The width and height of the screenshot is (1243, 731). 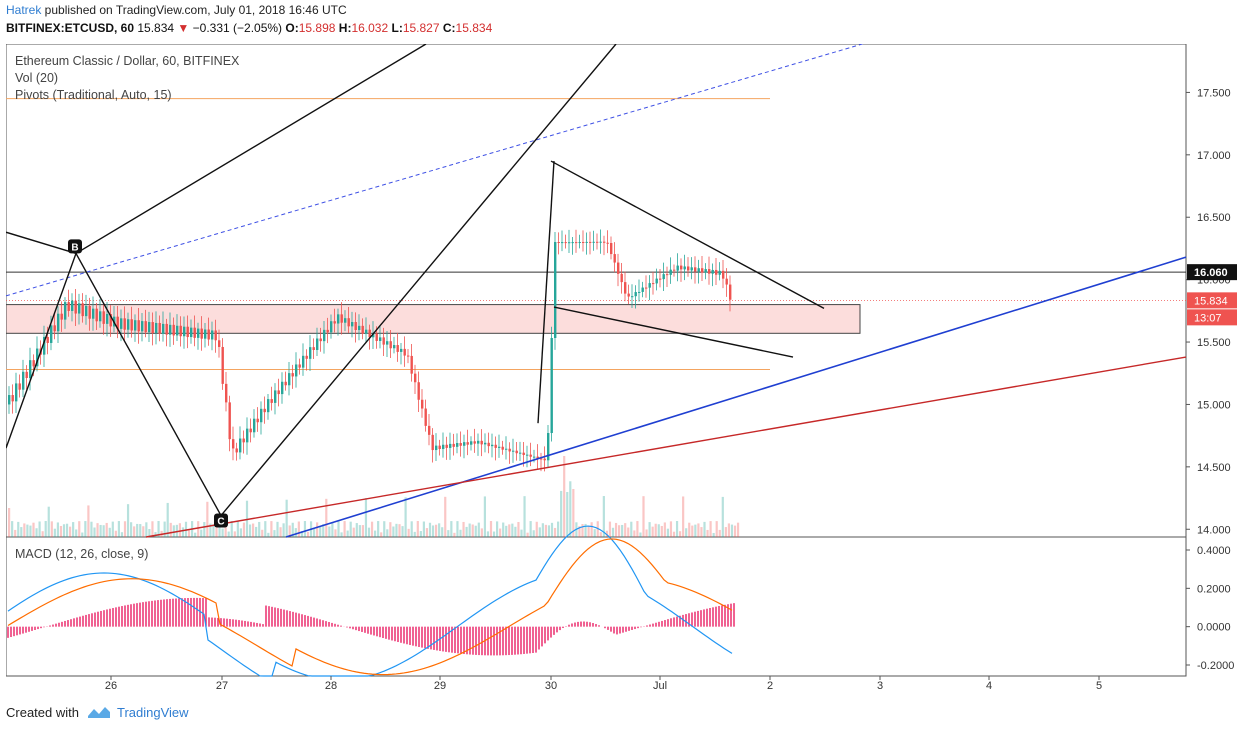 I want to click on price-tick-label: 14.500, so click(x=1214, y=468).